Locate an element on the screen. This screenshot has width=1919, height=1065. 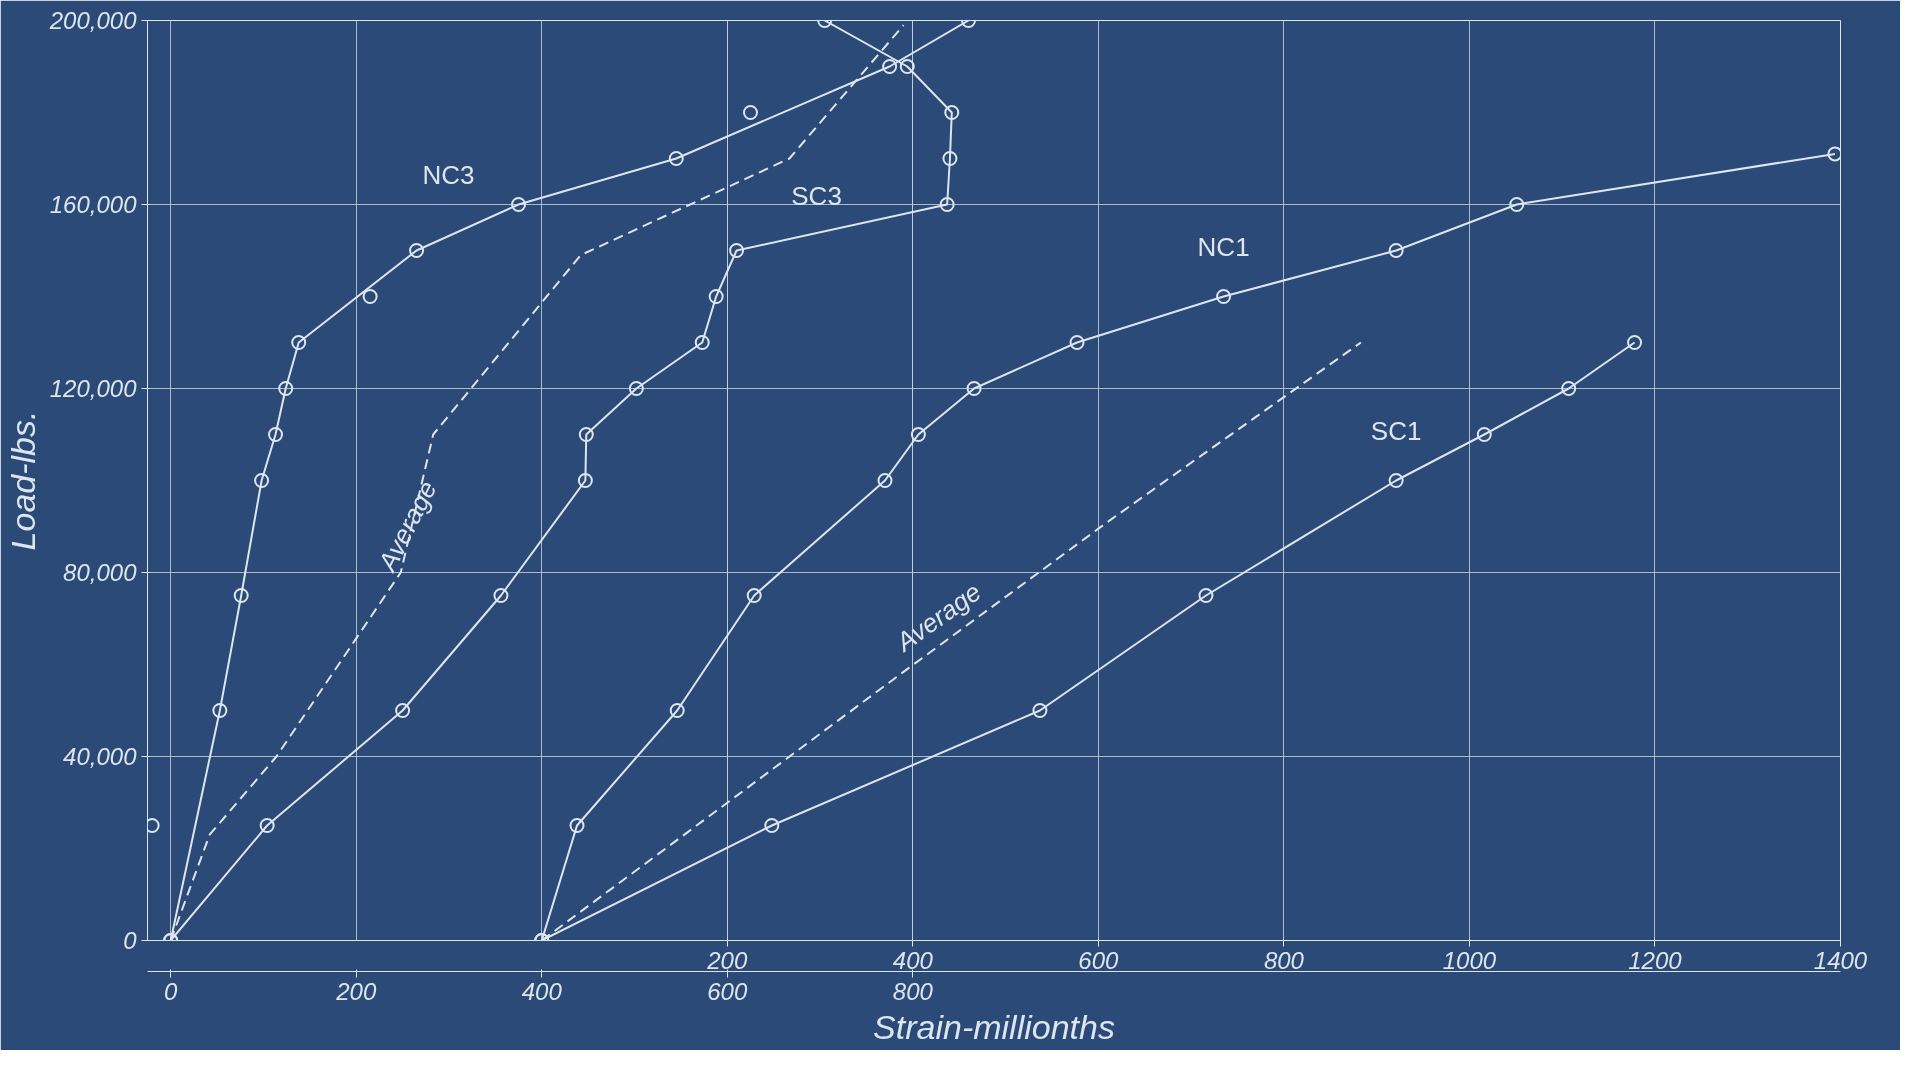
x2-tick-label: 800 is located at coordinates (1284, 960).